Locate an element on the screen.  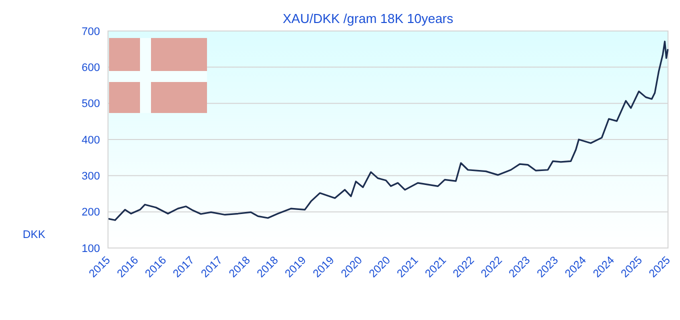
y-tick-label: 600 is located at coordinates (91, 68).